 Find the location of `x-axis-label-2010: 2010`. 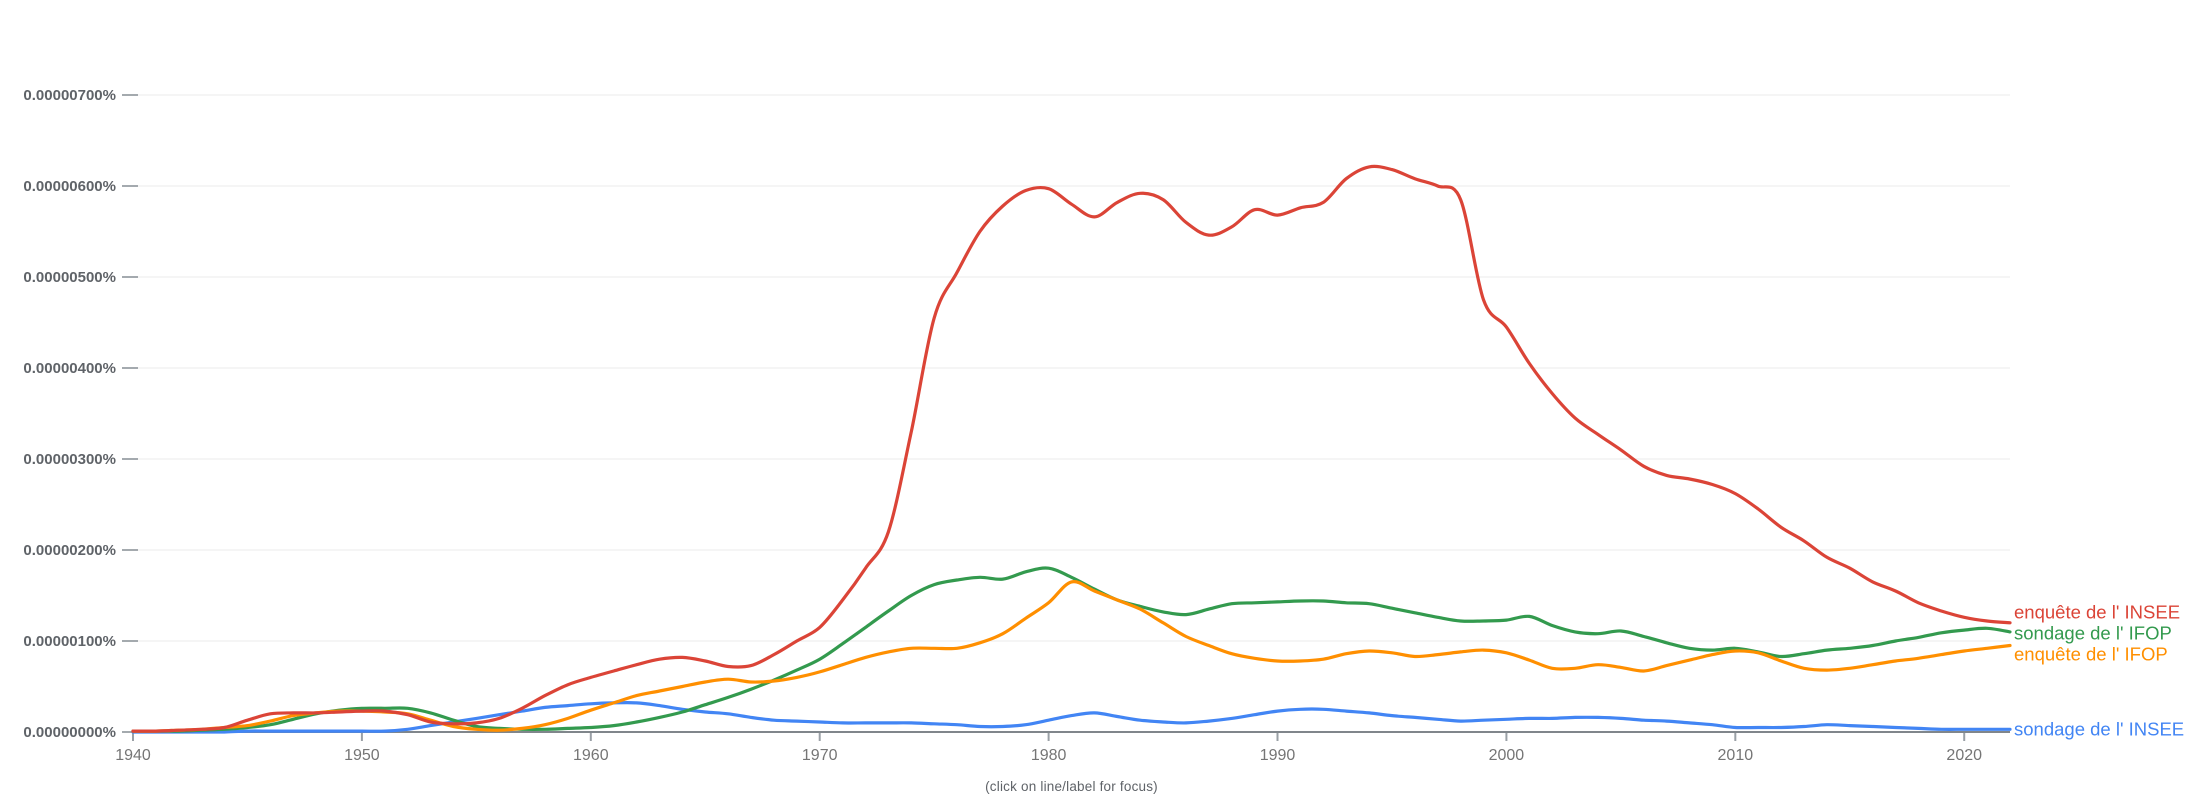

x-axis-label-2010: 2010 is located at coordinates (1736, 755).